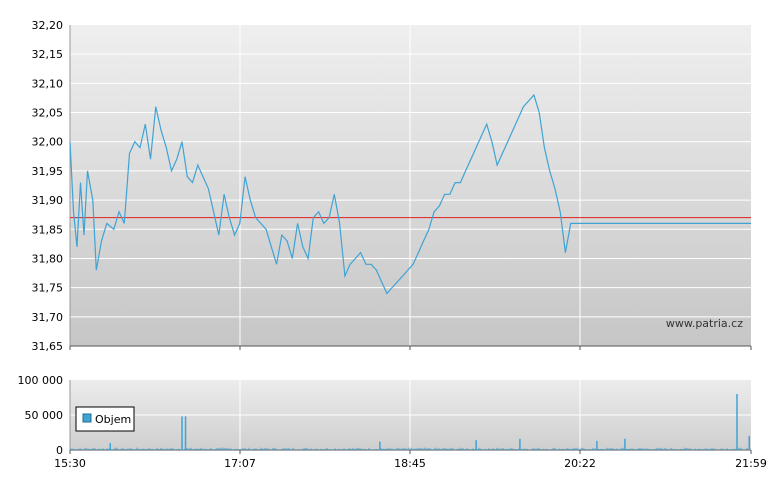 The height and width of the screenshot is (490, 780). Describe the element at coordinates (48, 229) in the screenshot. I see `price-y-tick-label: 31,85` at that location.